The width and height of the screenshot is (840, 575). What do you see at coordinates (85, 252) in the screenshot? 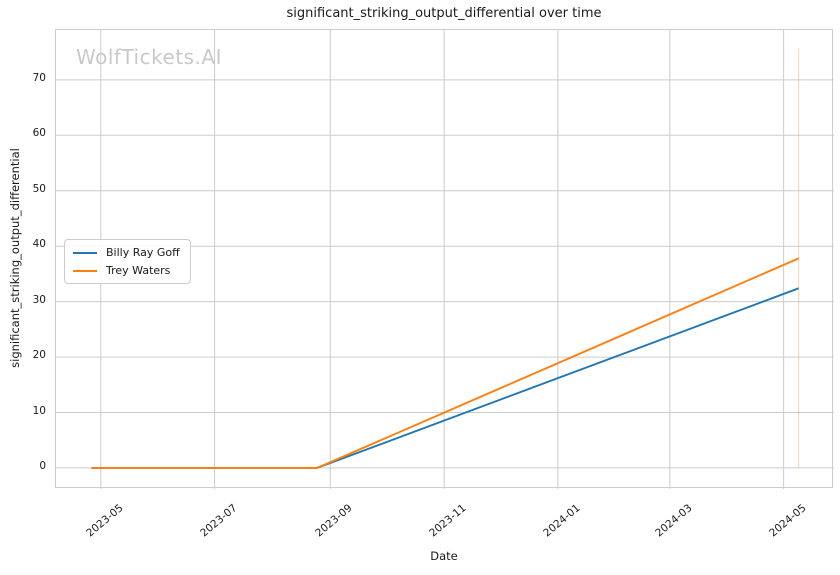
I see `legend-line-swatch-blue` at bounding box center [85, 252].